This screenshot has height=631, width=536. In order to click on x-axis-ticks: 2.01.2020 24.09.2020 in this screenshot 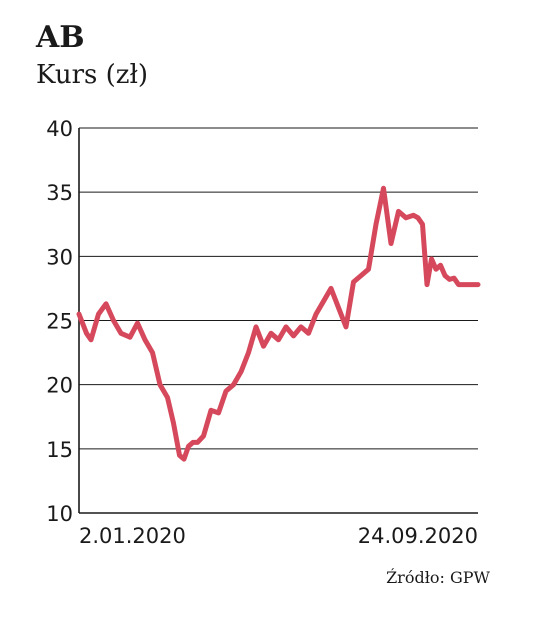, I will do `click(278, 536)`.